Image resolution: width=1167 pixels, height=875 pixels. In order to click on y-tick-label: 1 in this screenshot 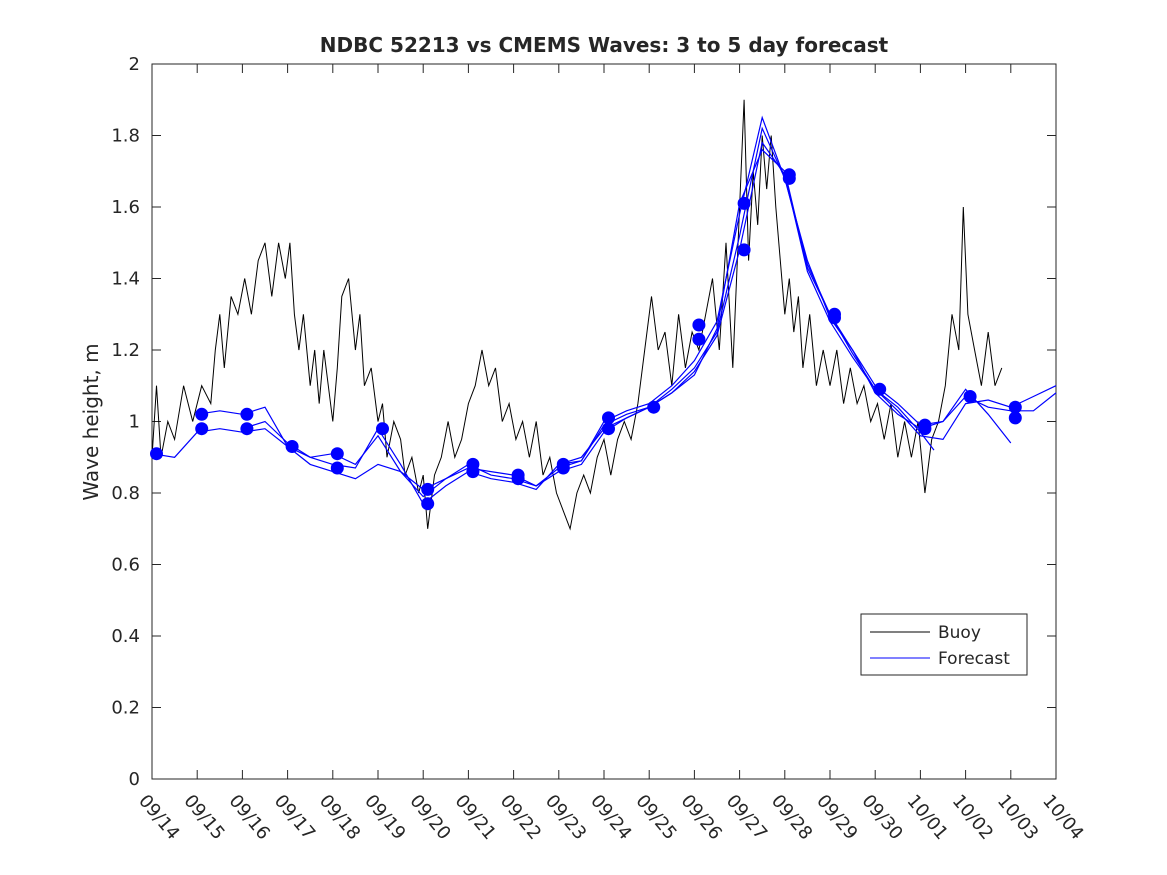, I will do `click(134, 422)`.